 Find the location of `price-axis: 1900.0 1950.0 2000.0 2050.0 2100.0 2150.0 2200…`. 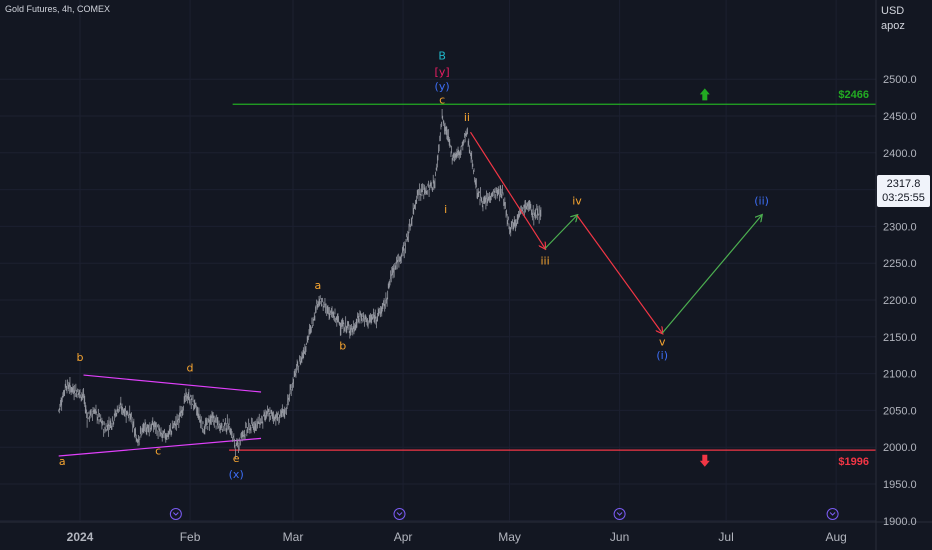

price-axis: 1900.0 1950.0 2000.0 2050.0 2100.0 2150.0 2200… is located at coordinates (900, 301).